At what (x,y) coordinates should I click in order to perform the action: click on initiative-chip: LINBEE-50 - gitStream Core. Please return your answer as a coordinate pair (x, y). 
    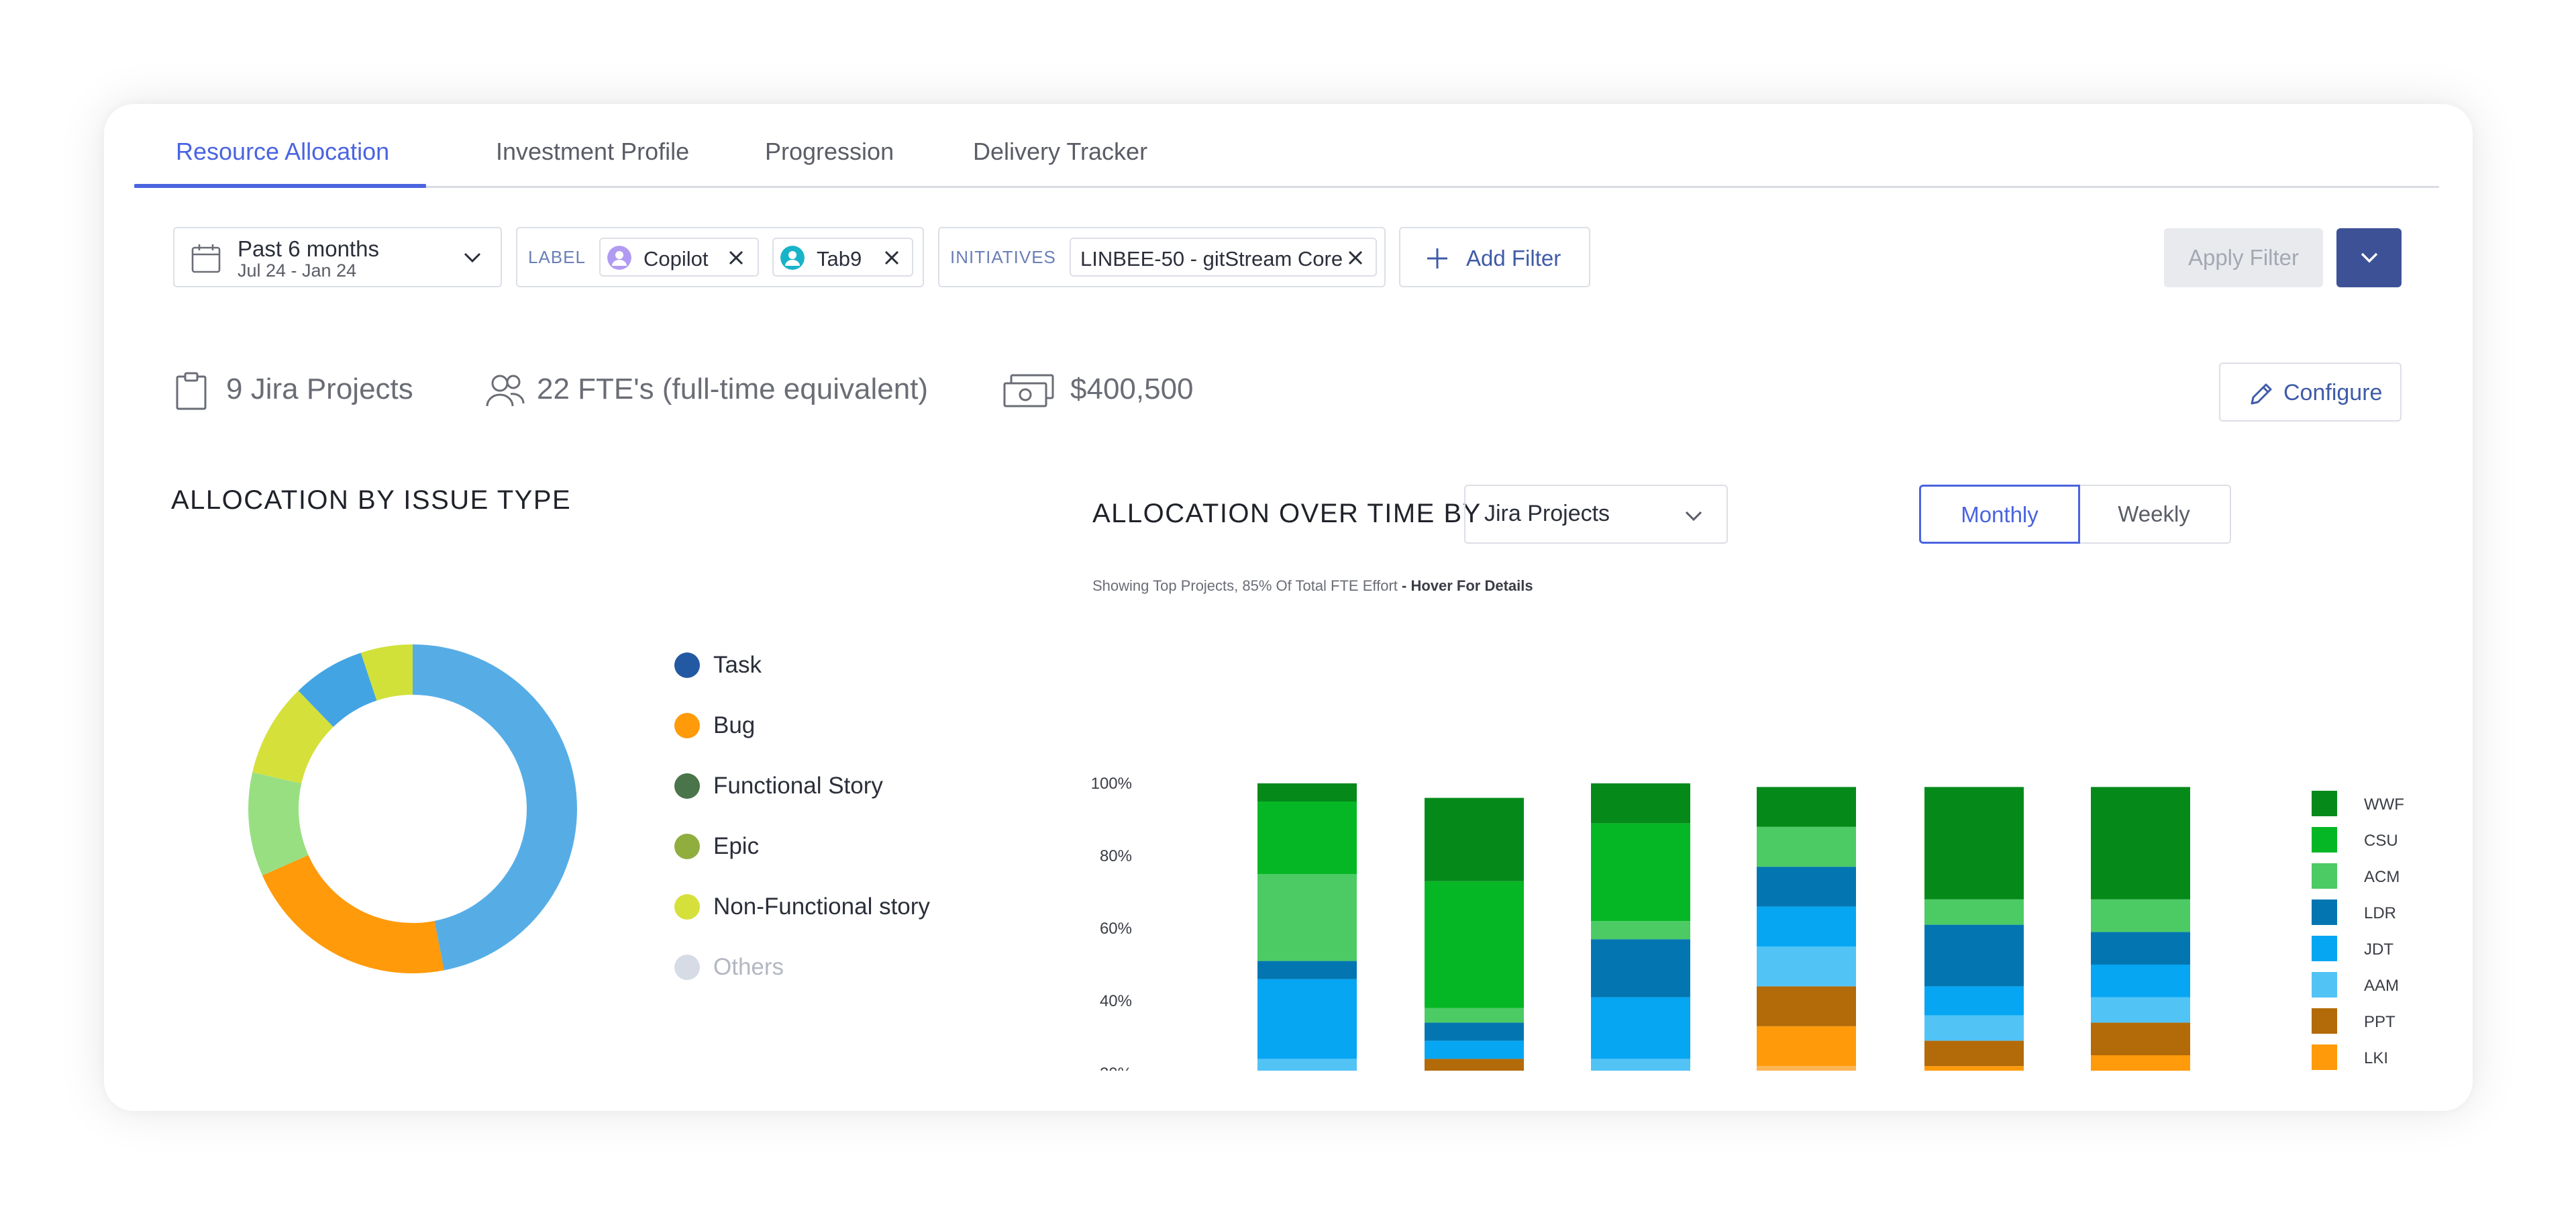
    Looking at the image, I should click on (1223, 257).